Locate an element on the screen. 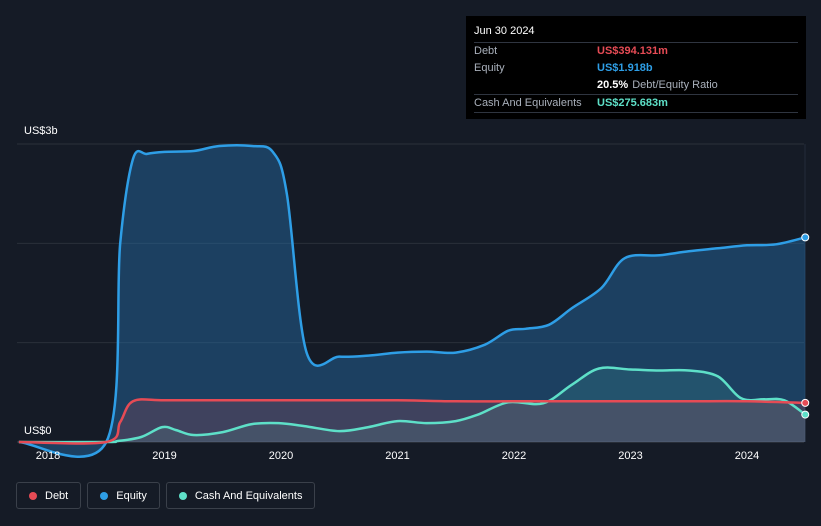 The image size is (821, 526). tooltip-cash-value: US$275.683m is located at coordinates (632, 103).